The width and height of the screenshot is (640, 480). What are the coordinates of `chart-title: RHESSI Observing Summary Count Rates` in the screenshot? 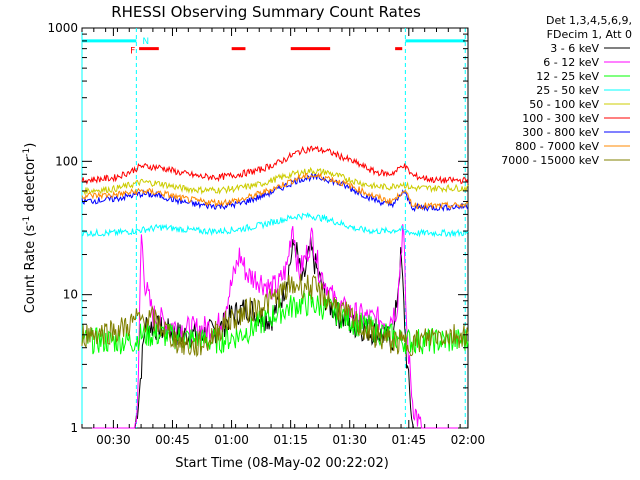 It's located at (266, 12).